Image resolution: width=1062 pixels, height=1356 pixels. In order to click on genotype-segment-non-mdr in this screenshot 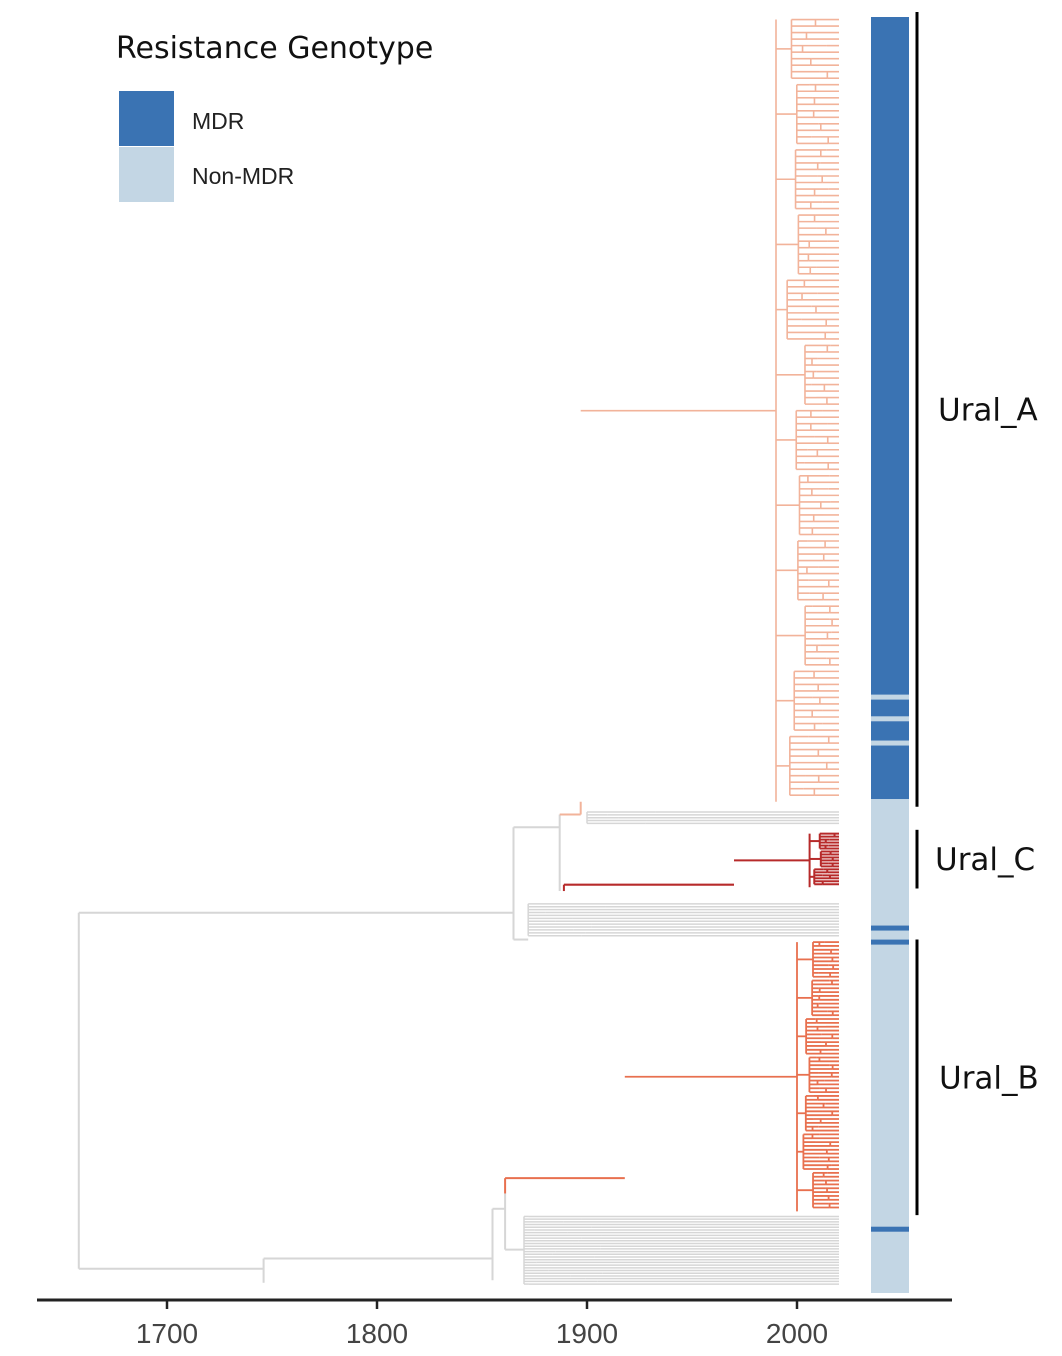, I will do `click(890, 1046)`.